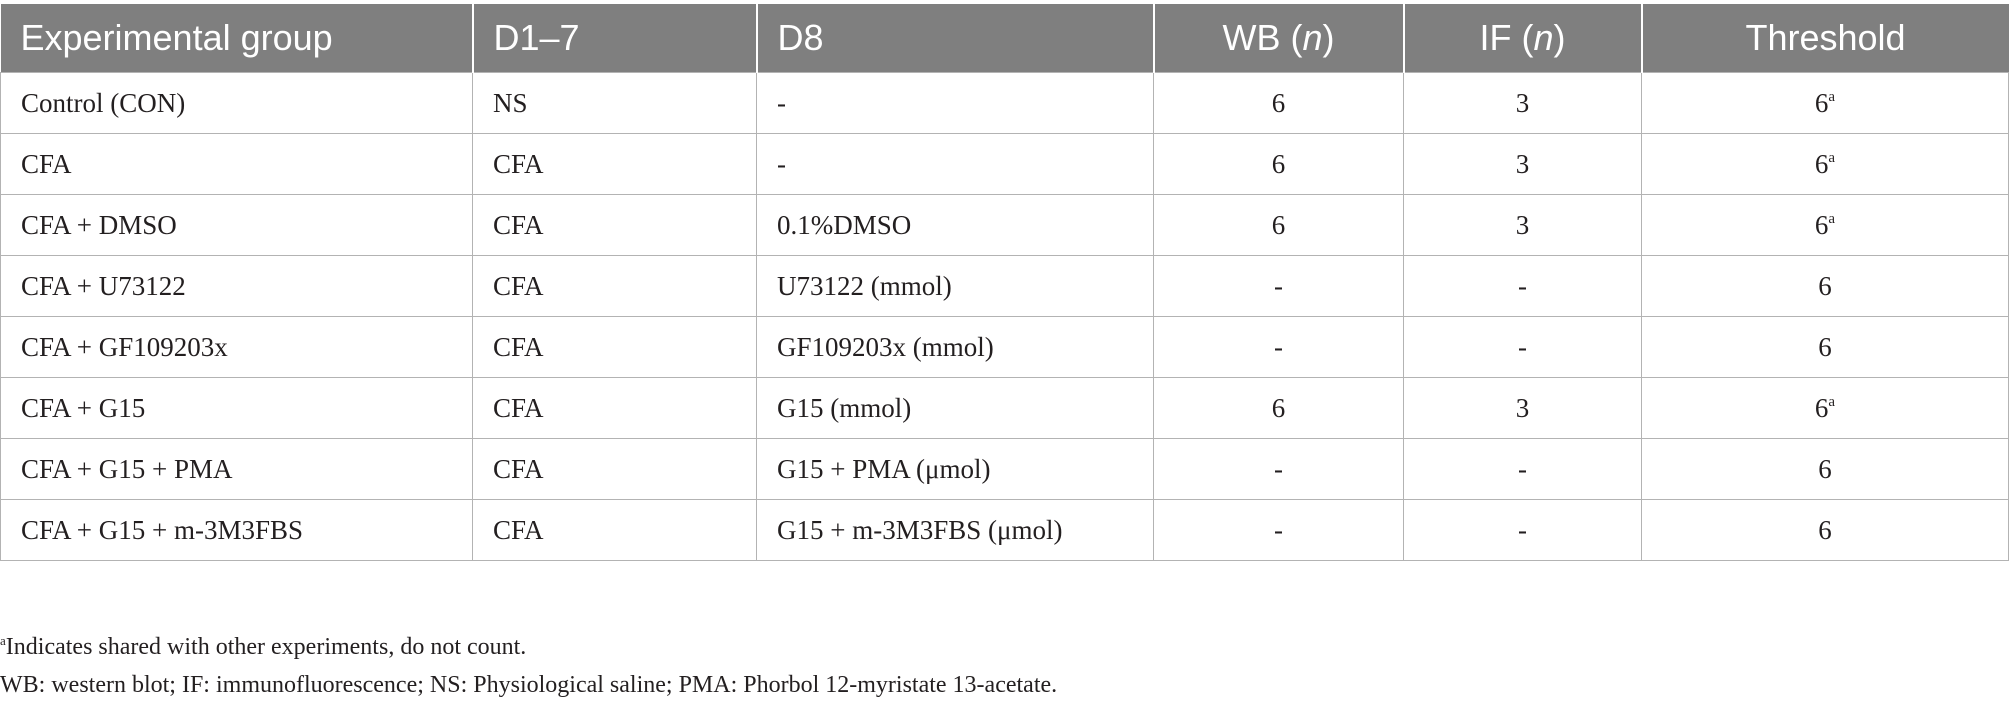 The height and width of the screenshot is (705, 2009). I want to click on cell-experimental-group: CFA + G15 + PMA, so click(236, 469).